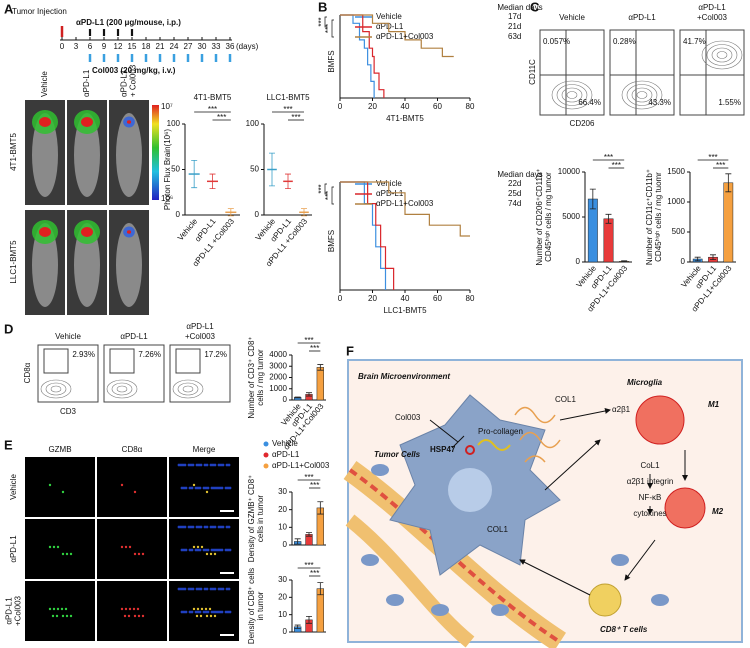 The image size is (750, 648). Describe the element at coordinates (497, 529) in the screenshot. I see `schematic-label: COL1` at that location.